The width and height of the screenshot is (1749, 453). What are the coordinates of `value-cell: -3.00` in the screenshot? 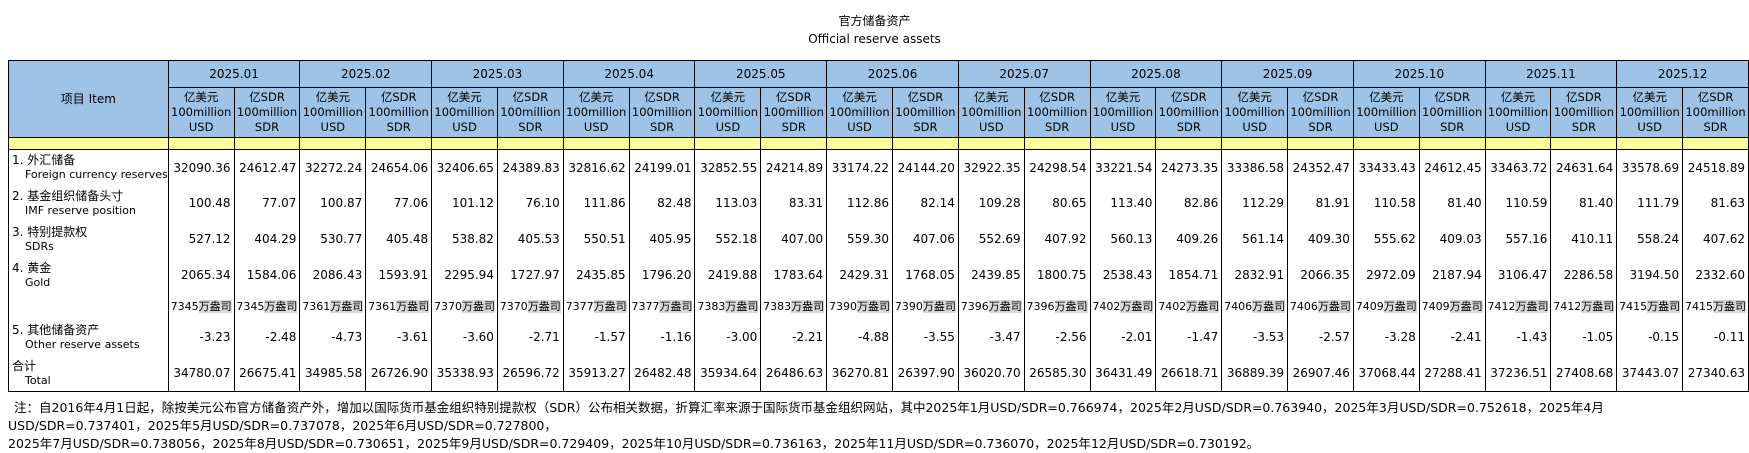 It's located at (728, 337).